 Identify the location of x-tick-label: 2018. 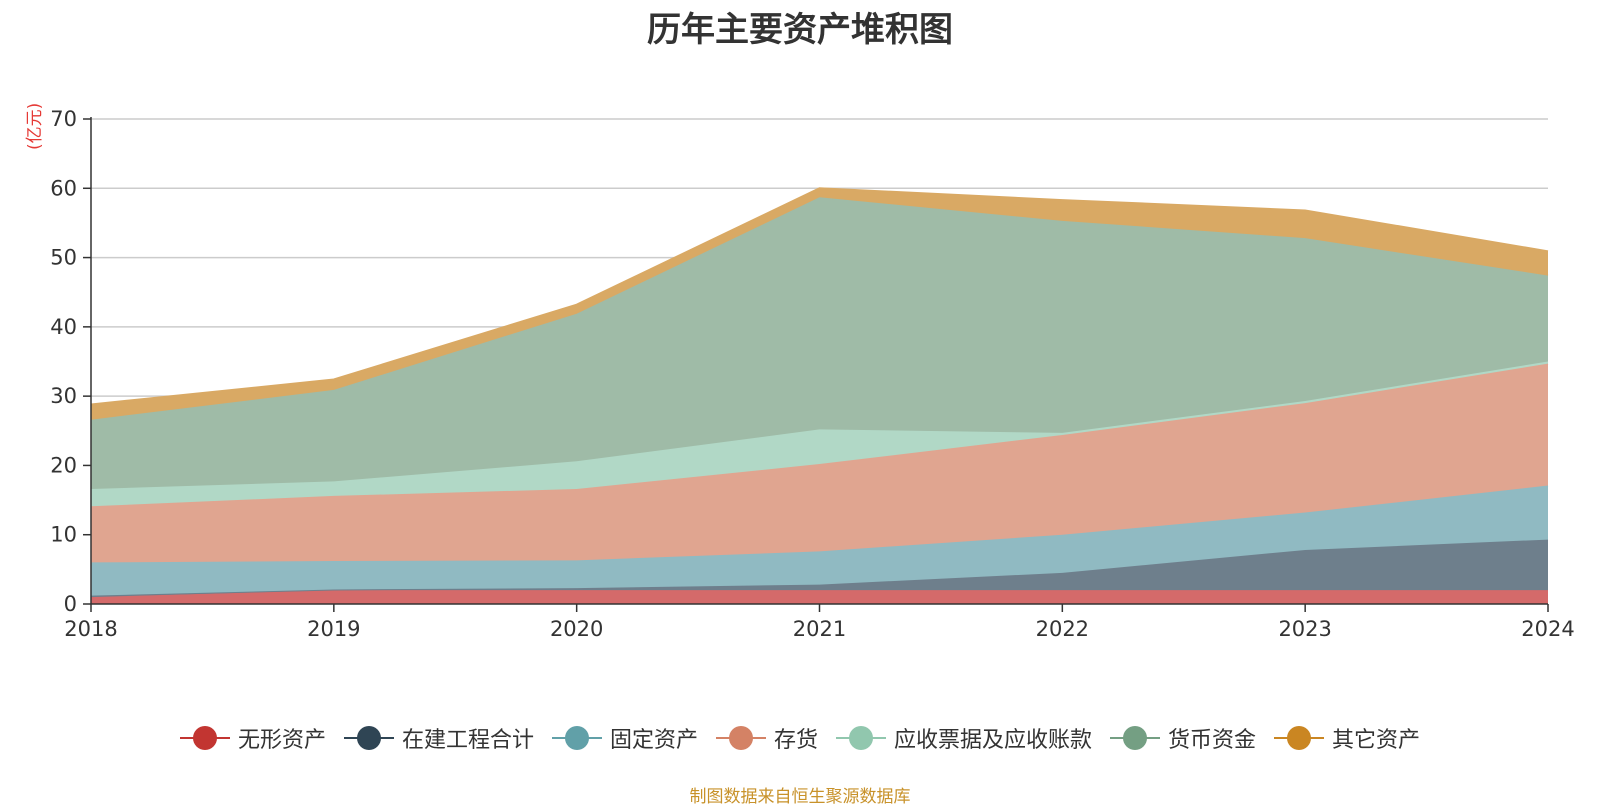
(90, 629).